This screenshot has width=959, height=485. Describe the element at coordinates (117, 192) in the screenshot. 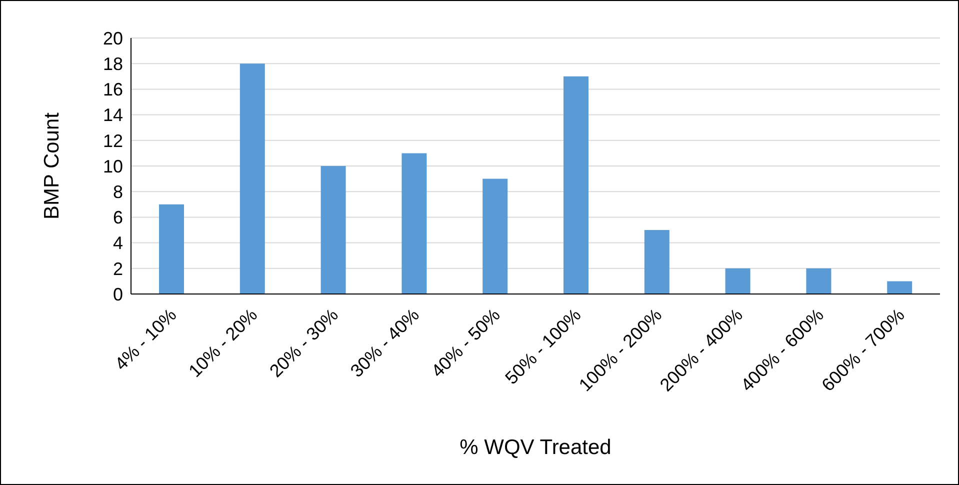

I see `y-tick-label: 8` at that location.